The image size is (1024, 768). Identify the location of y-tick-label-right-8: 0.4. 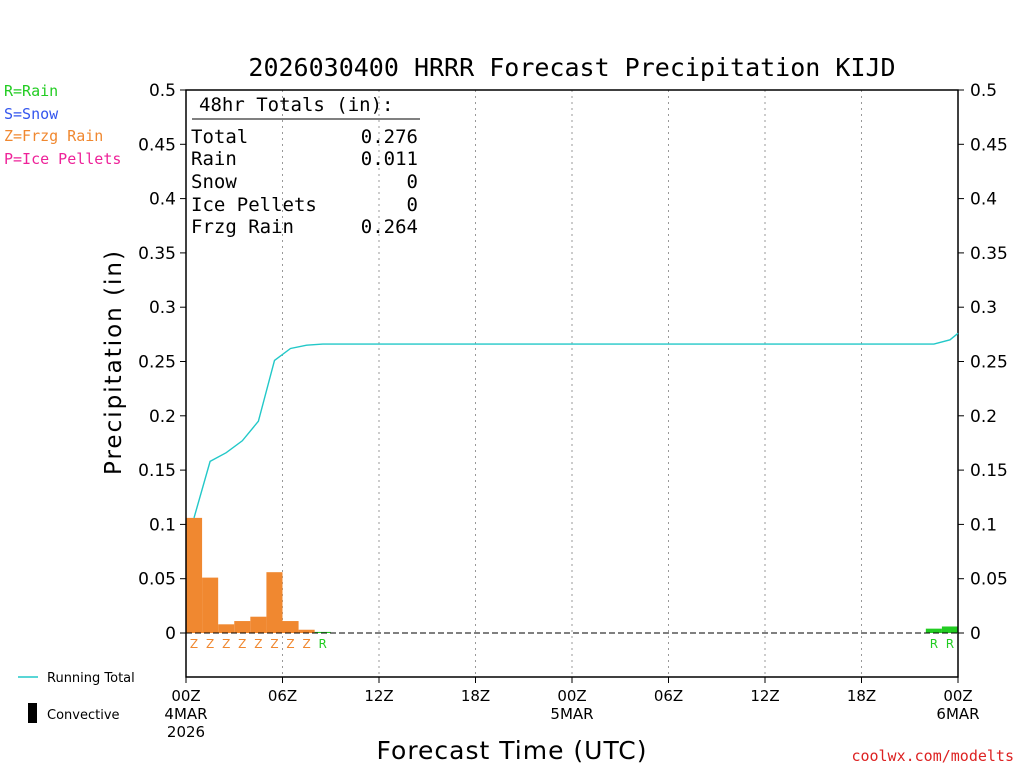
(983, 200).